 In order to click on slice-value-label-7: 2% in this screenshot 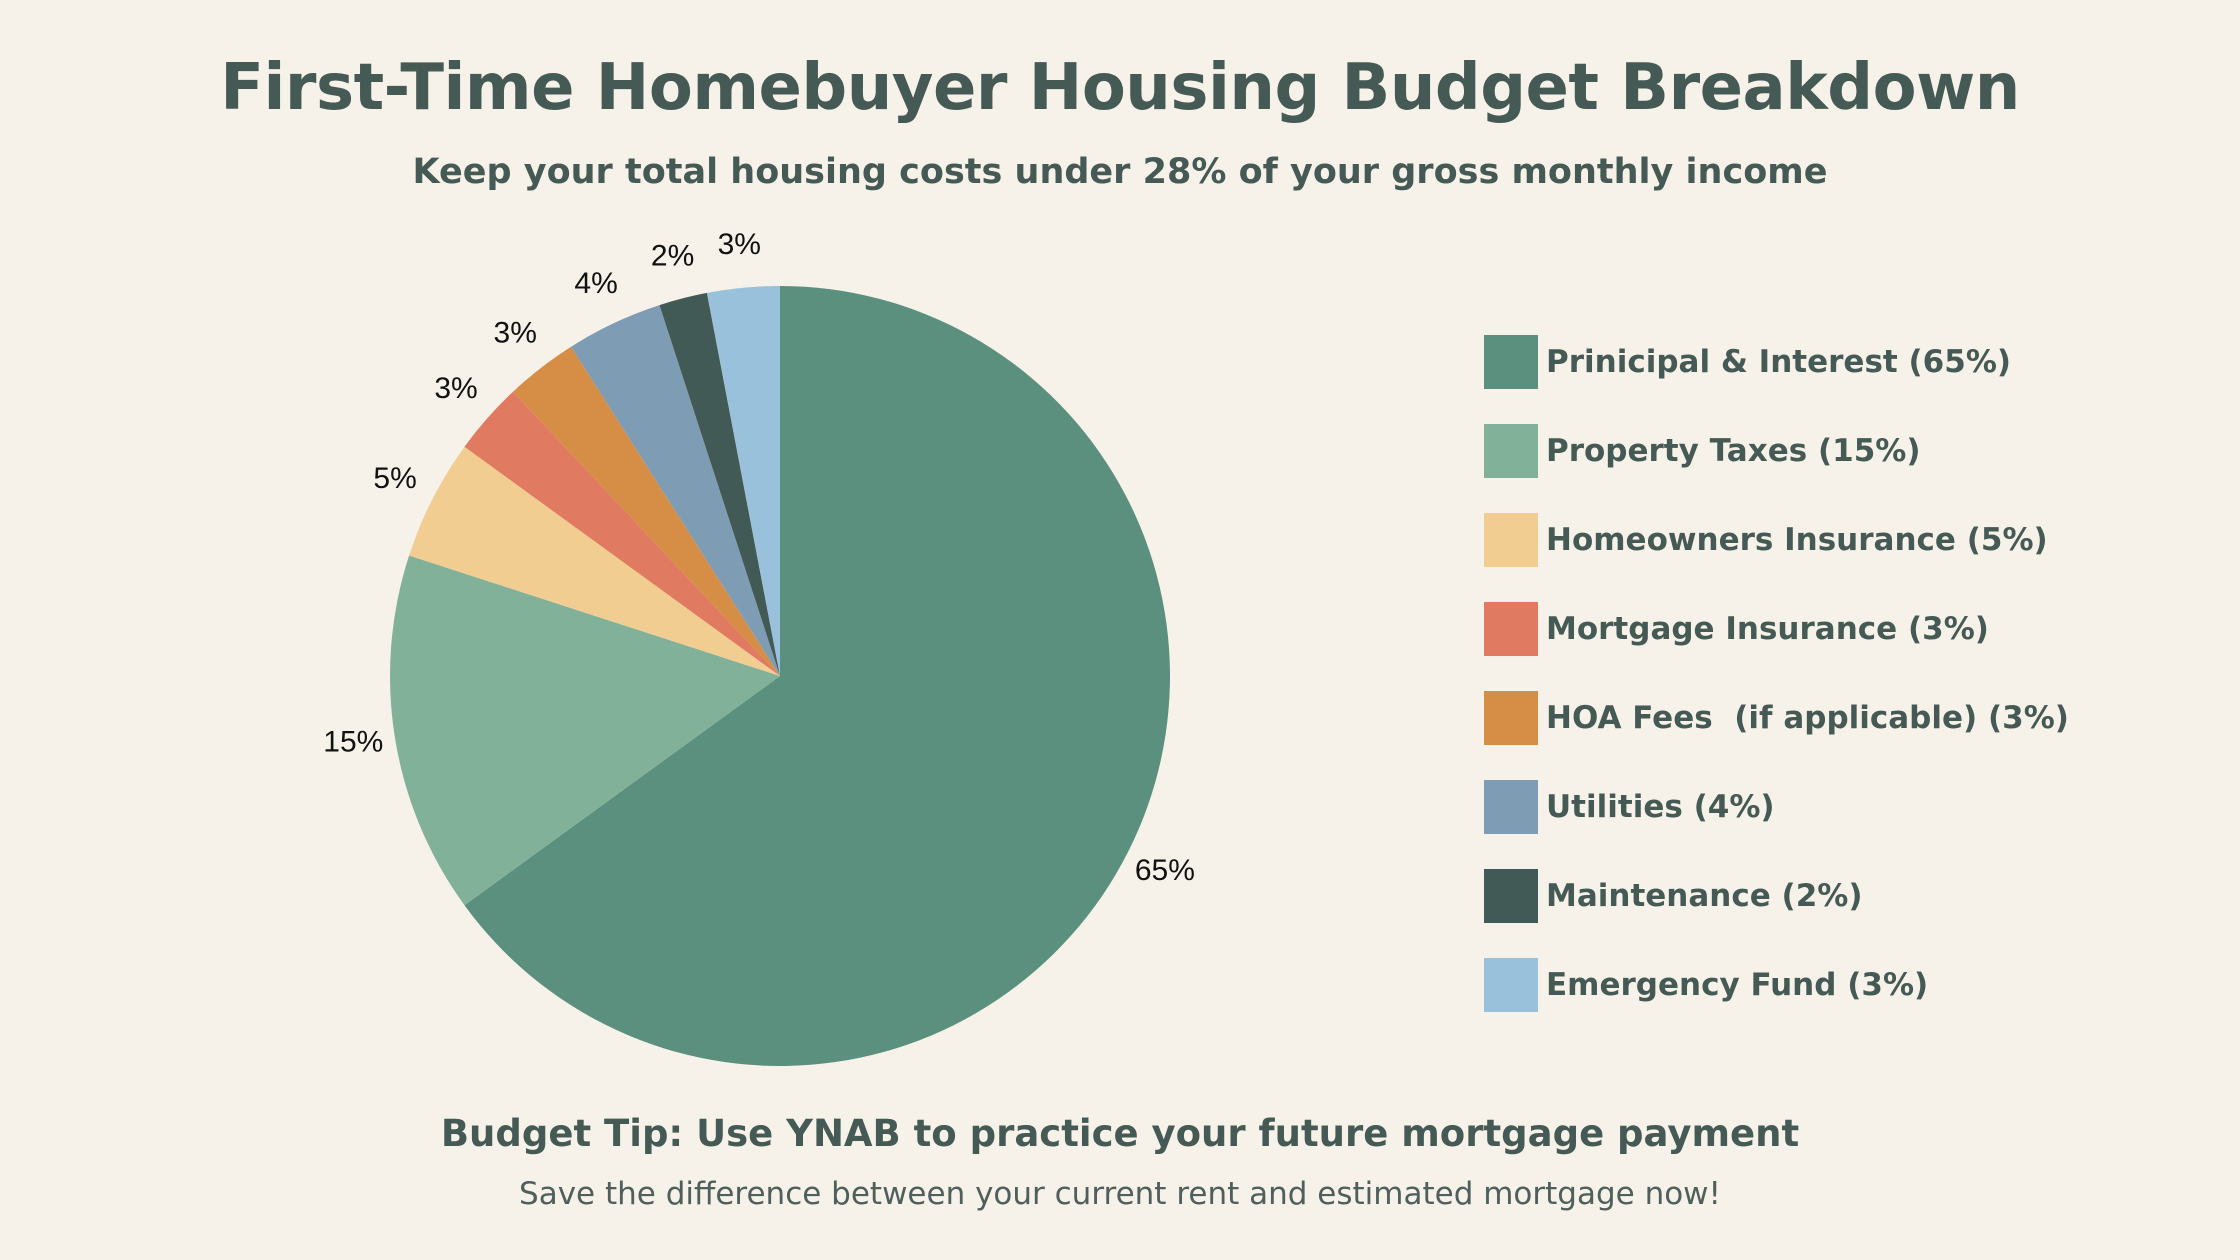, I will do `click(672, 256)`.